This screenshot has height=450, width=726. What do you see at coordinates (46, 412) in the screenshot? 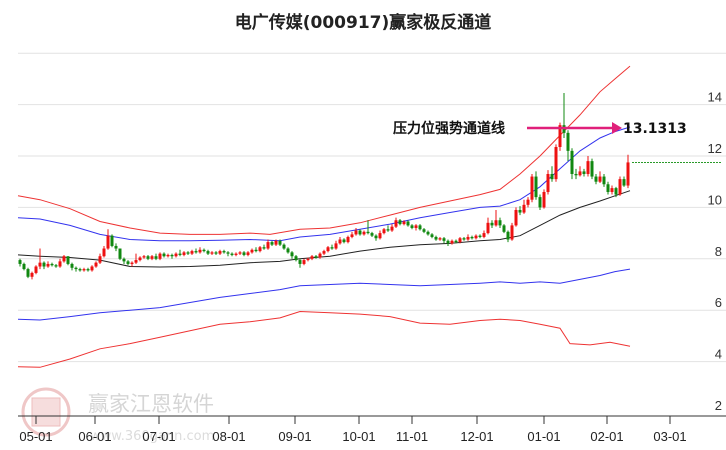
I see `seal-inner` at bounding box center [46, 412].